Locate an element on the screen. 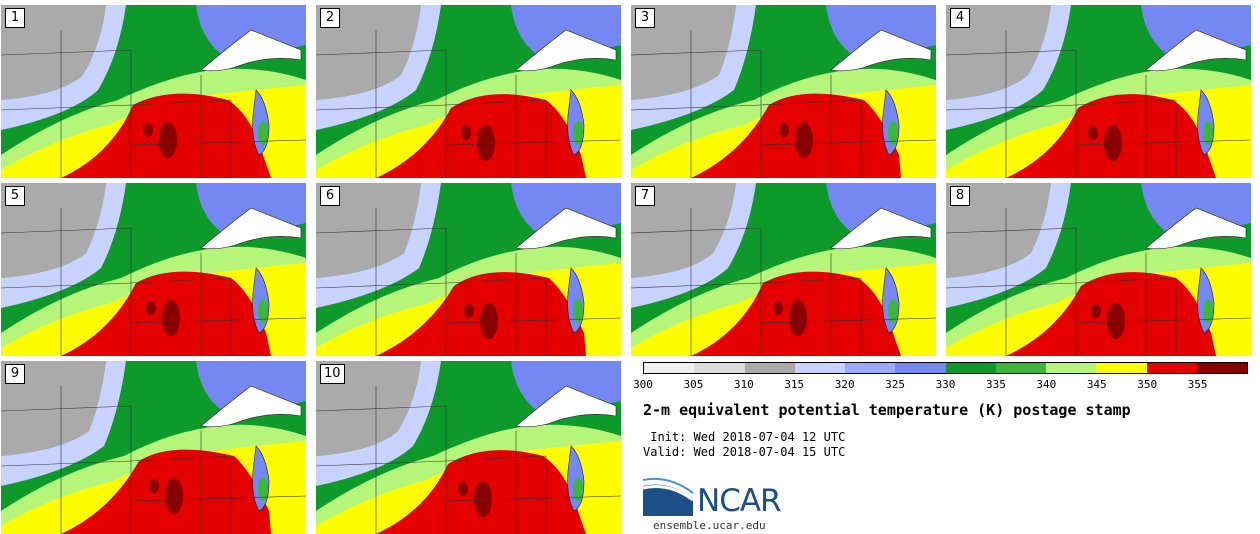  stamp-panel-7: 7 is located at coordinates (783, 269).